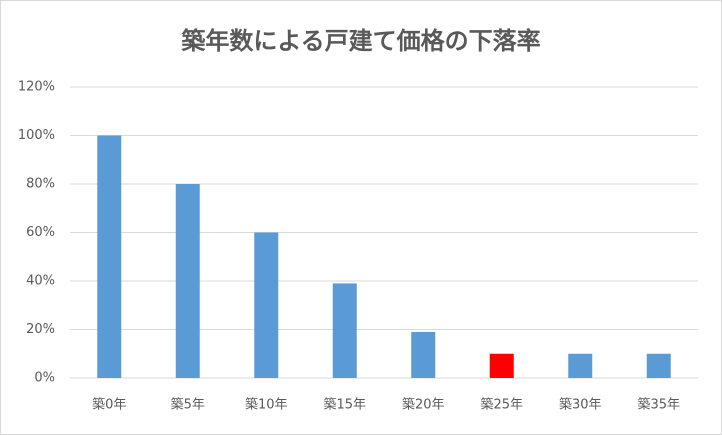 Image resolution: width=722 pixels, height=435 pixels. Describe the element at coordinates (658, 405) in the screenshot. I see `x-tick-label: 築35年` at that location.